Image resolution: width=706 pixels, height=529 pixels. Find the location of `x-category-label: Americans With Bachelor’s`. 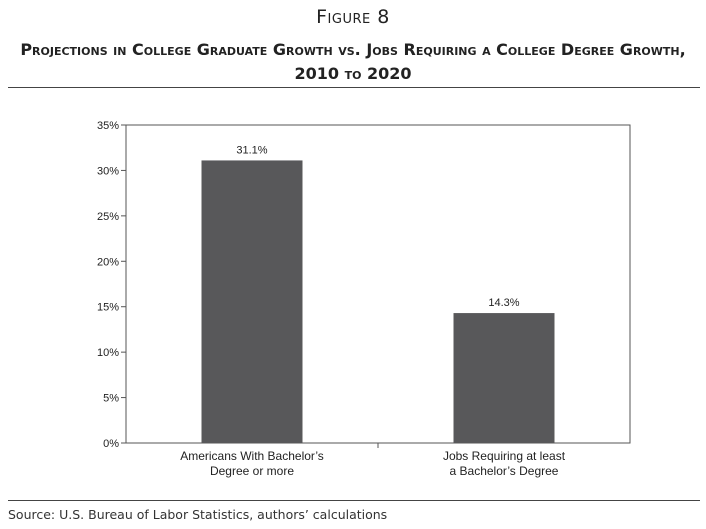

x-category-label: Americans With Bachelor’s is located at coordinates (252, 456).